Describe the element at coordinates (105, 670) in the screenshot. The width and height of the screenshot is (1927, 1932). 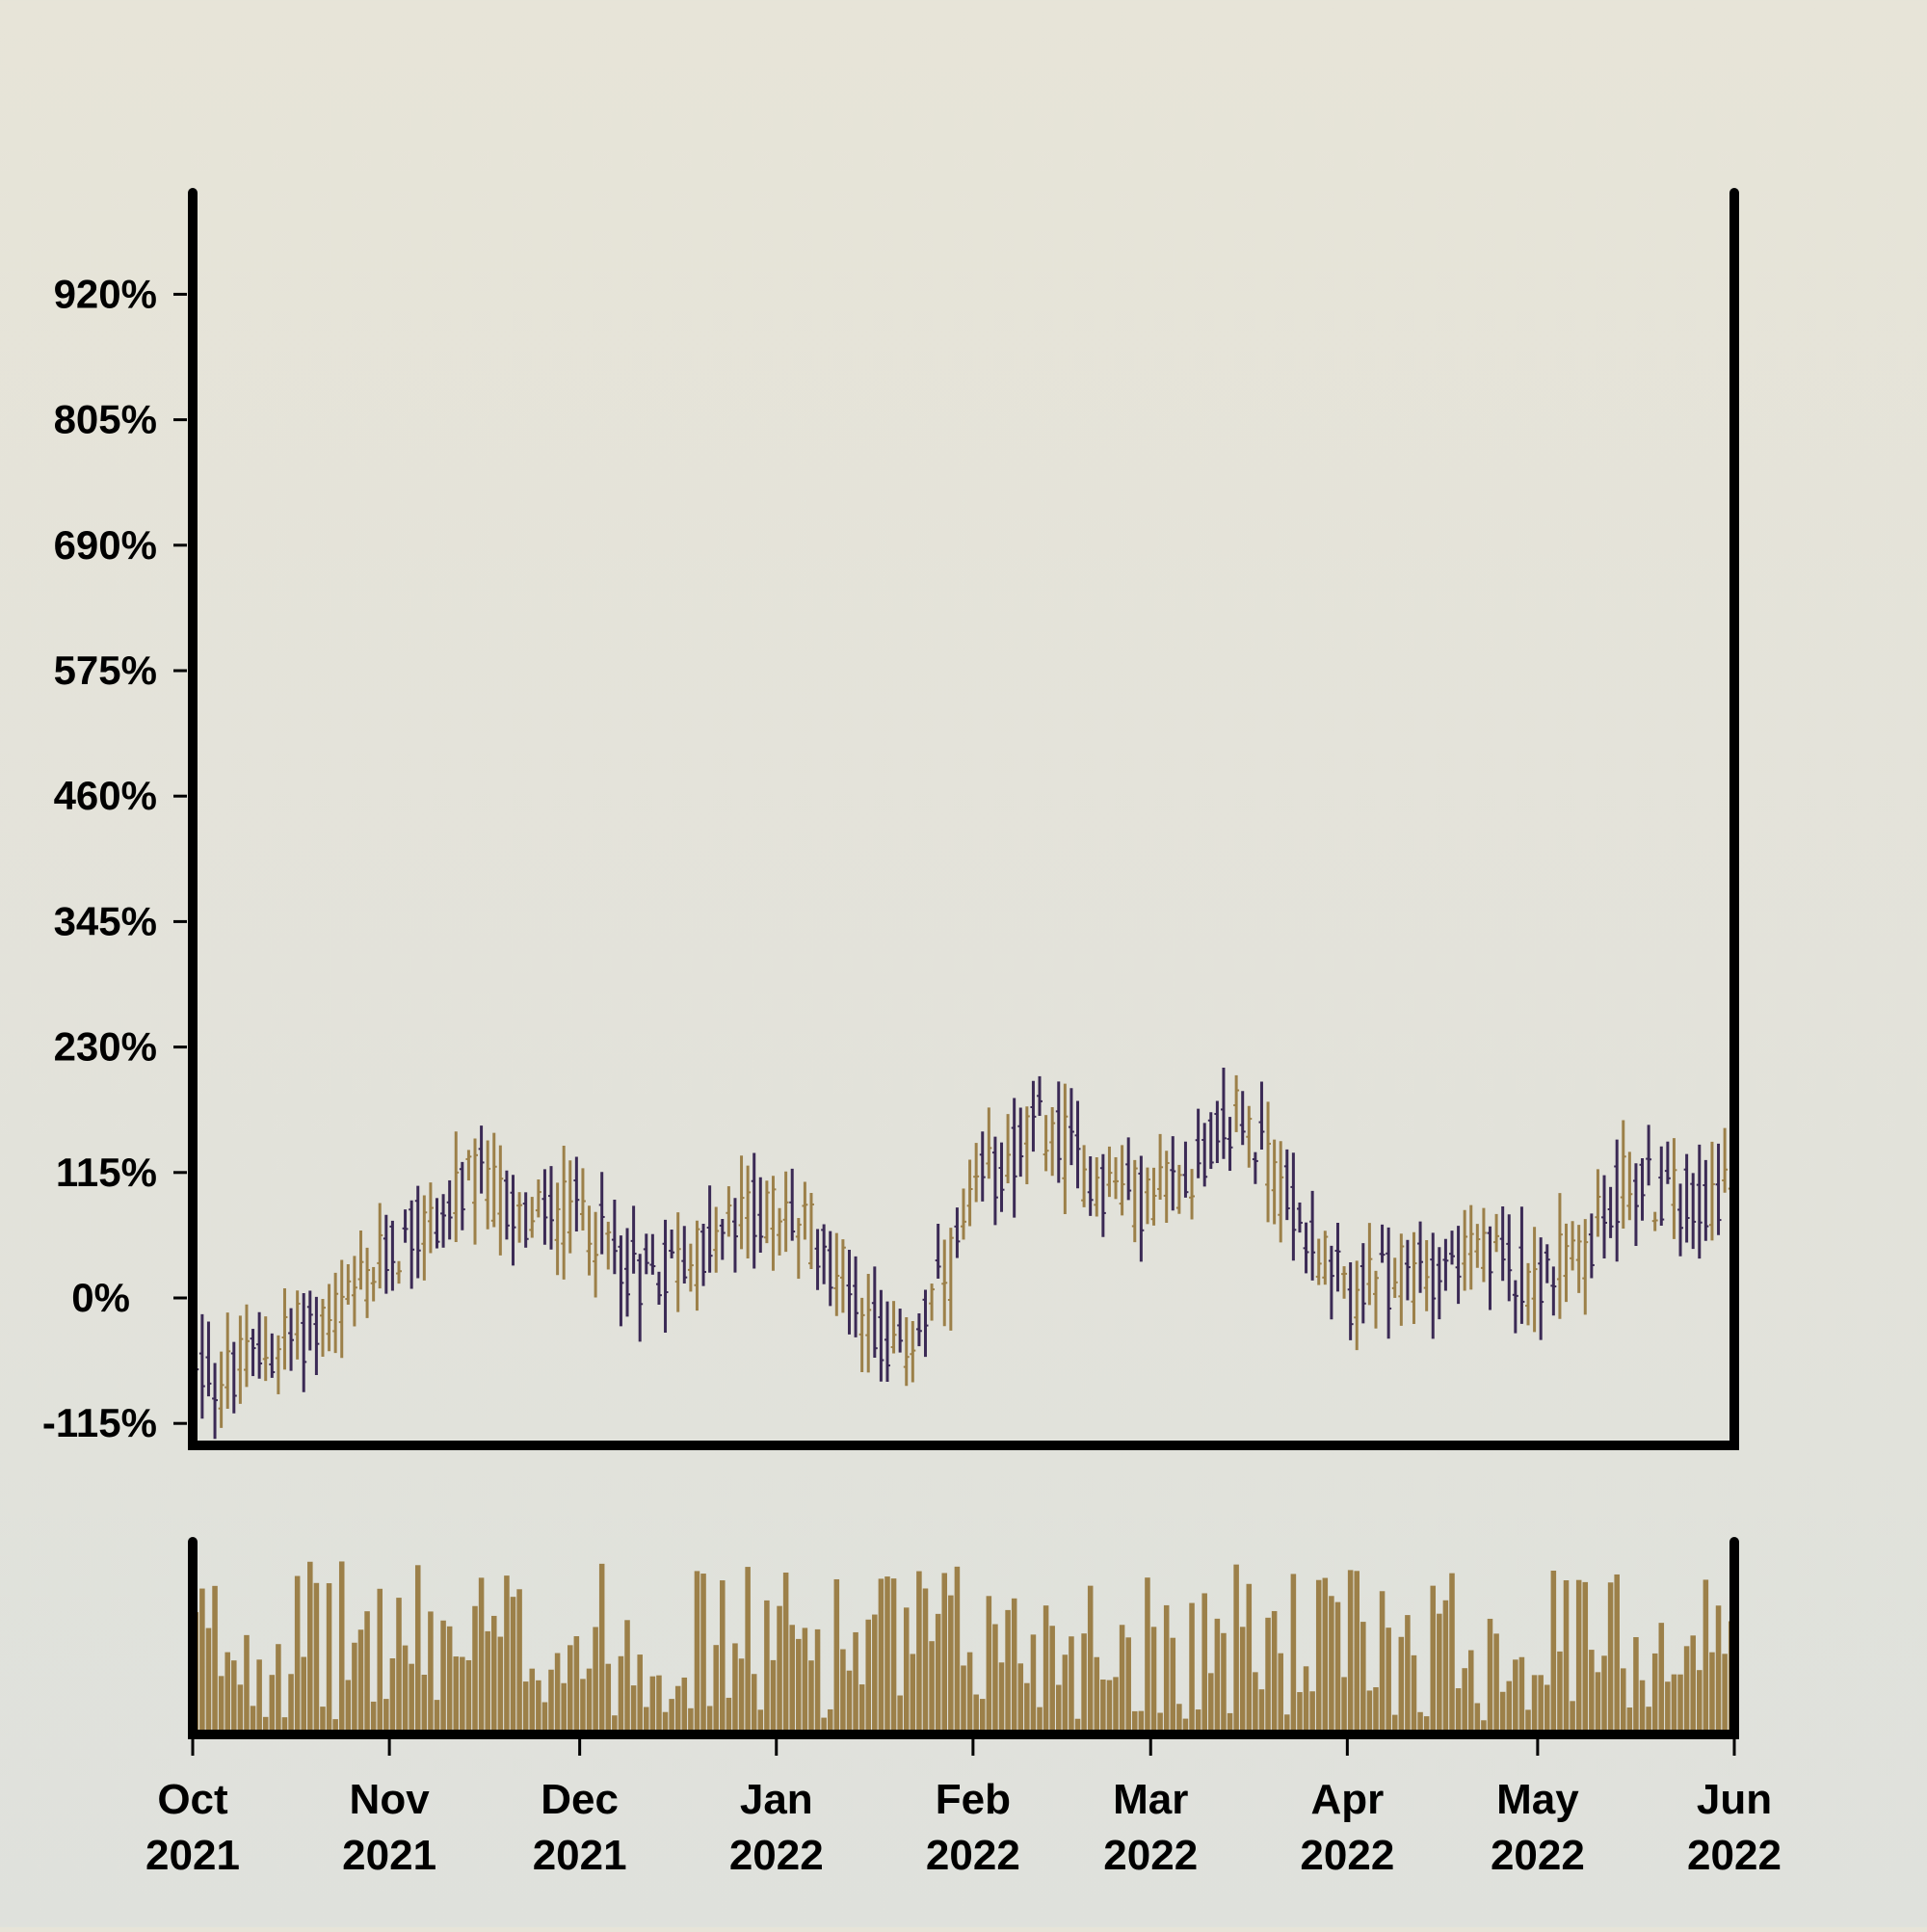
I see `y-tick-label: 575%` at that location.